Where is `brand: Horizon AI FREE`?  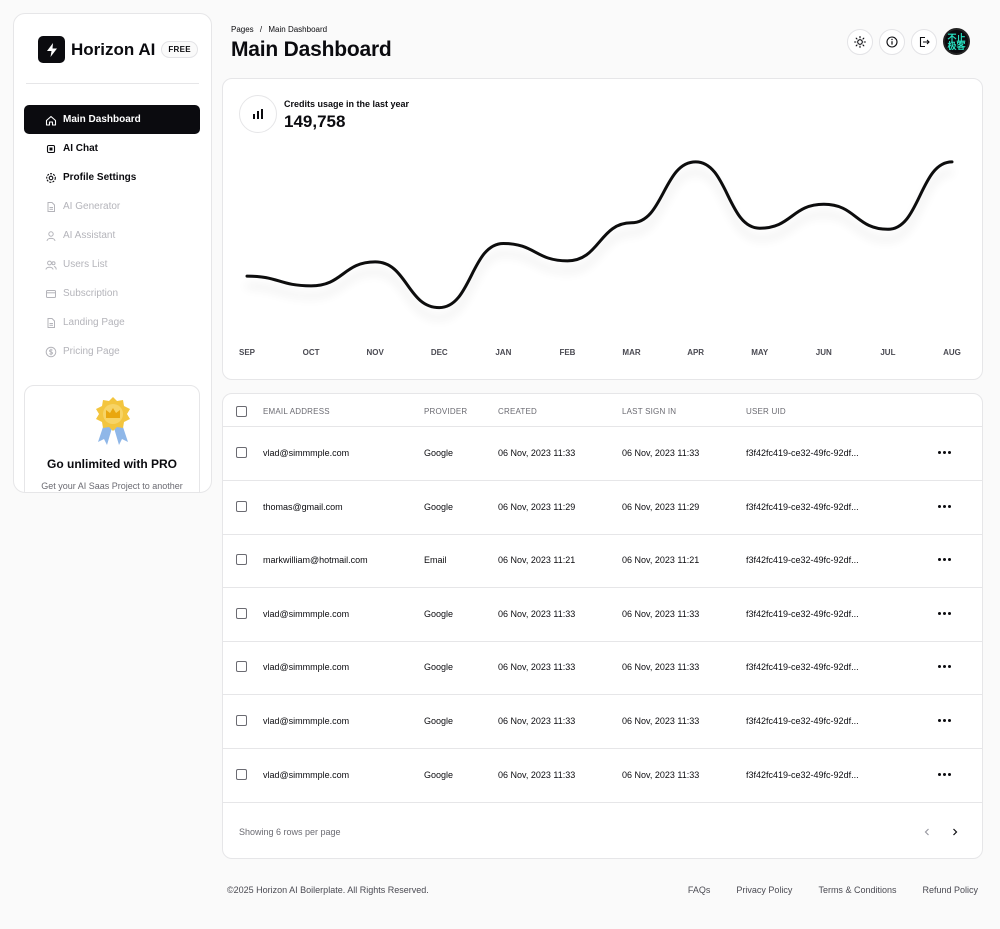
brand: Horizon AI FREE is located at coordinates (118, 49).